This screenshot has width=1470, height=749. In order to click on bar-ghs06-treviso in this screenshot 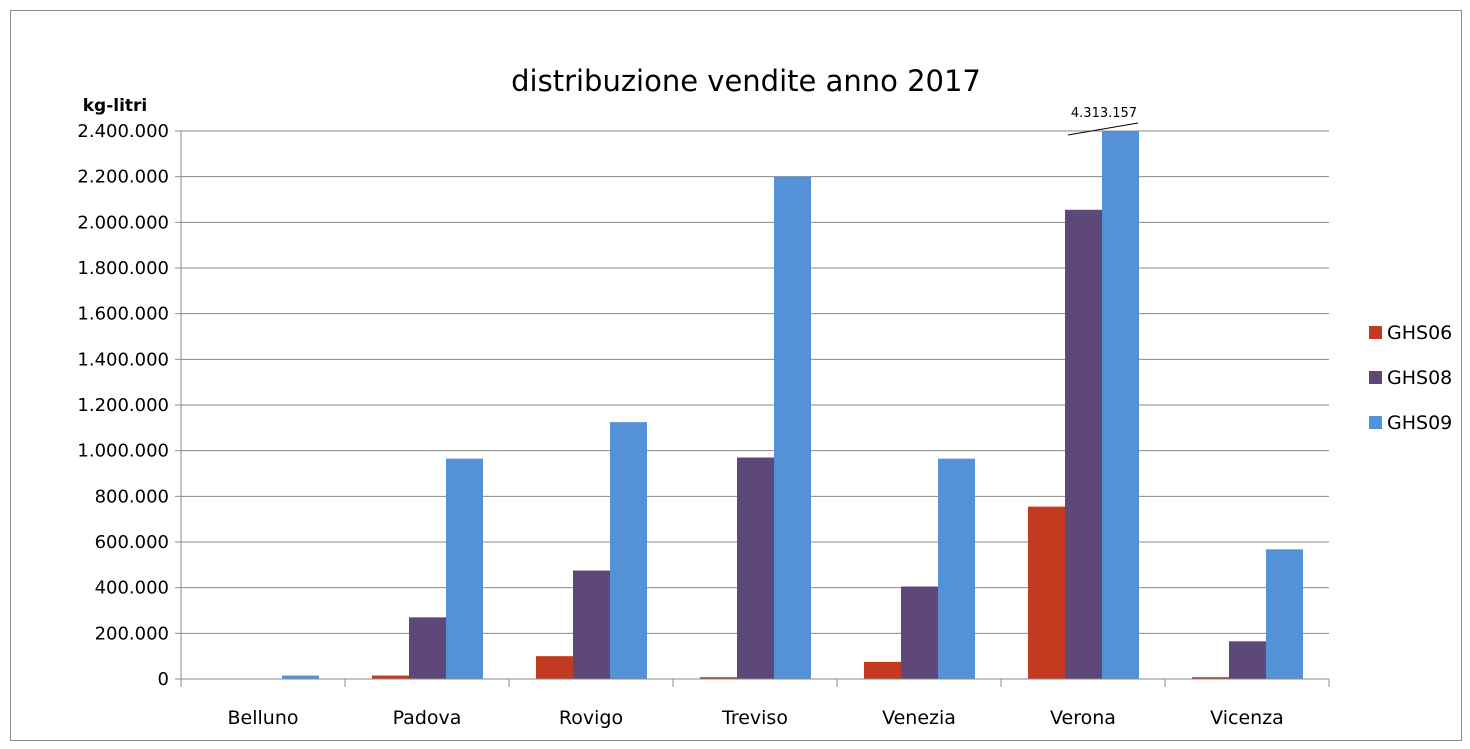, I will do `click(718, 678)`.